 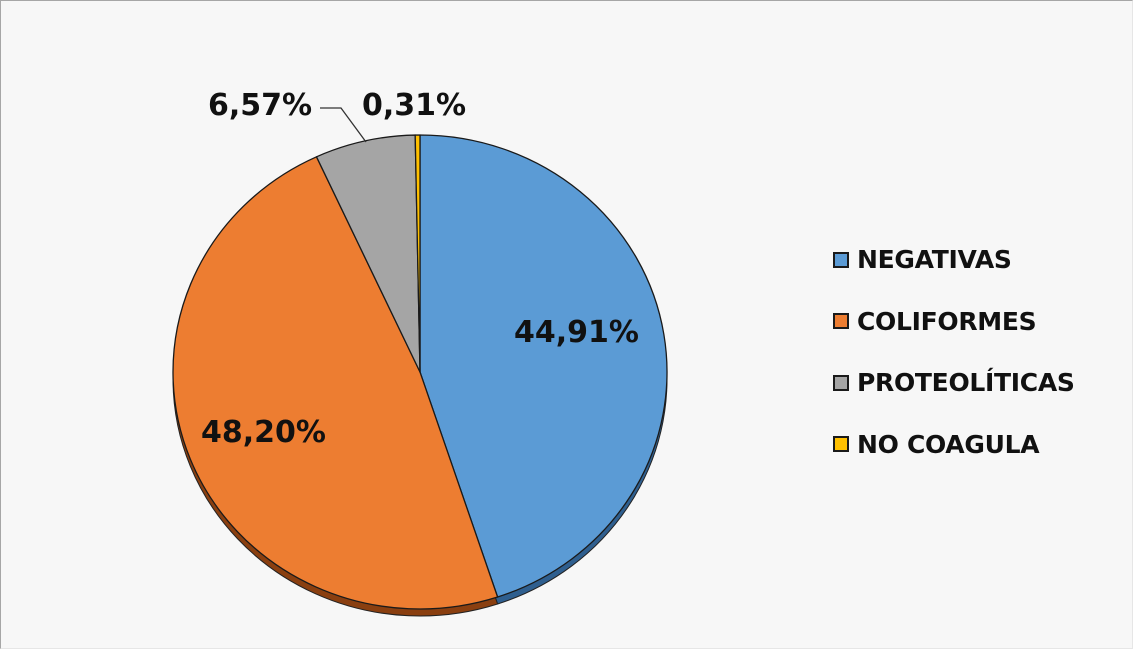 What do you see at coordinates (841, 444) in the screenshot?
I see `legend-swatch-no-coagula` at bounding box center [841, 444].